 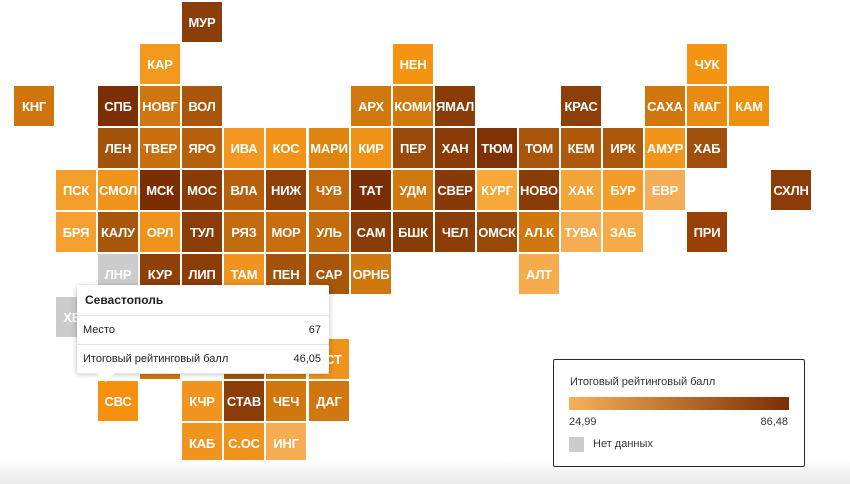 What do you see at coordinates (455, 148) in the screenshot?
I see `region-tile-хан: ХАН` at bounding box center [455, 148].